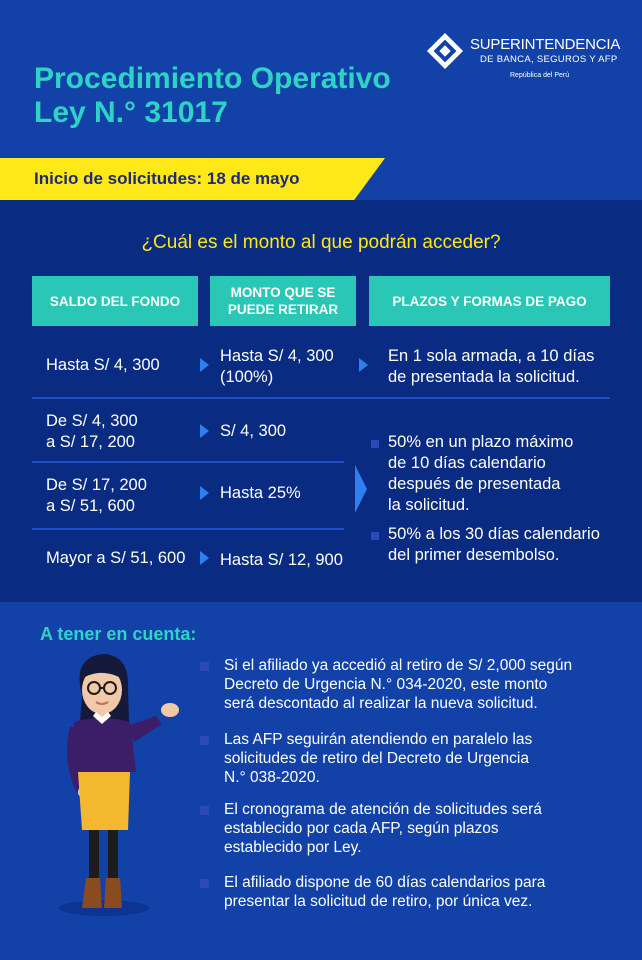 The height and width of the screenshot is (960, 642). I want to click on row1-monto-line1: Hasta S/ 4, 300, so click(277, 356).